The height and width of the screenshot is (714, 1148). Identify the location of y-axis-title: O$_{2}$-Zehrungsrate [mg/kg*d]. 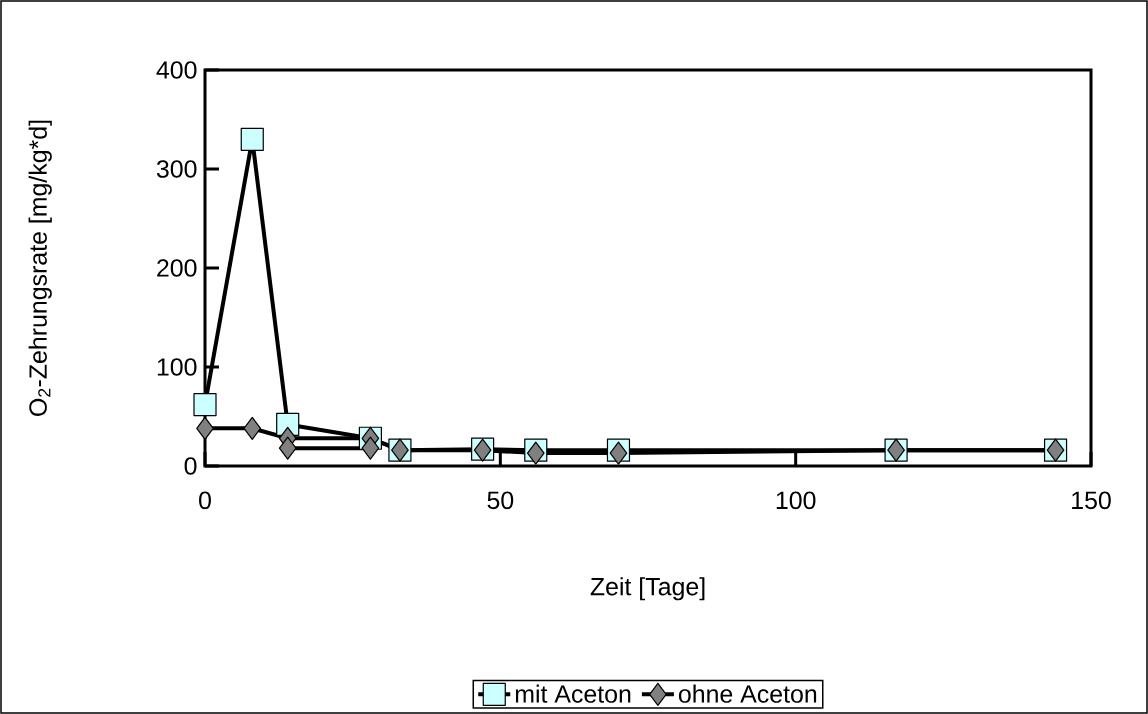
(40, 268).